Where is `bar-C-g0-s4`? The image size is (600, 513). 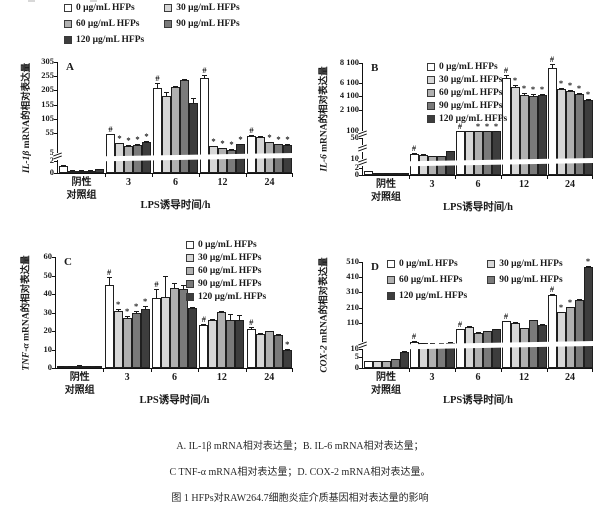
bar-C-g0-s4 is located at coordinates (98, 366).